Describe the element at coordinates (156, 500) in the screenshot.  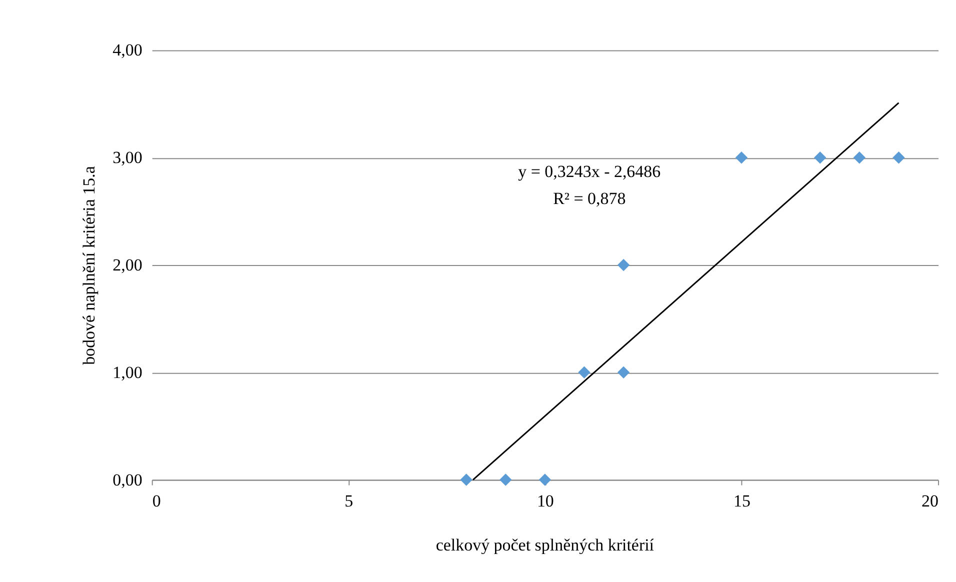
I see `x-tick-label: 0` at that location.